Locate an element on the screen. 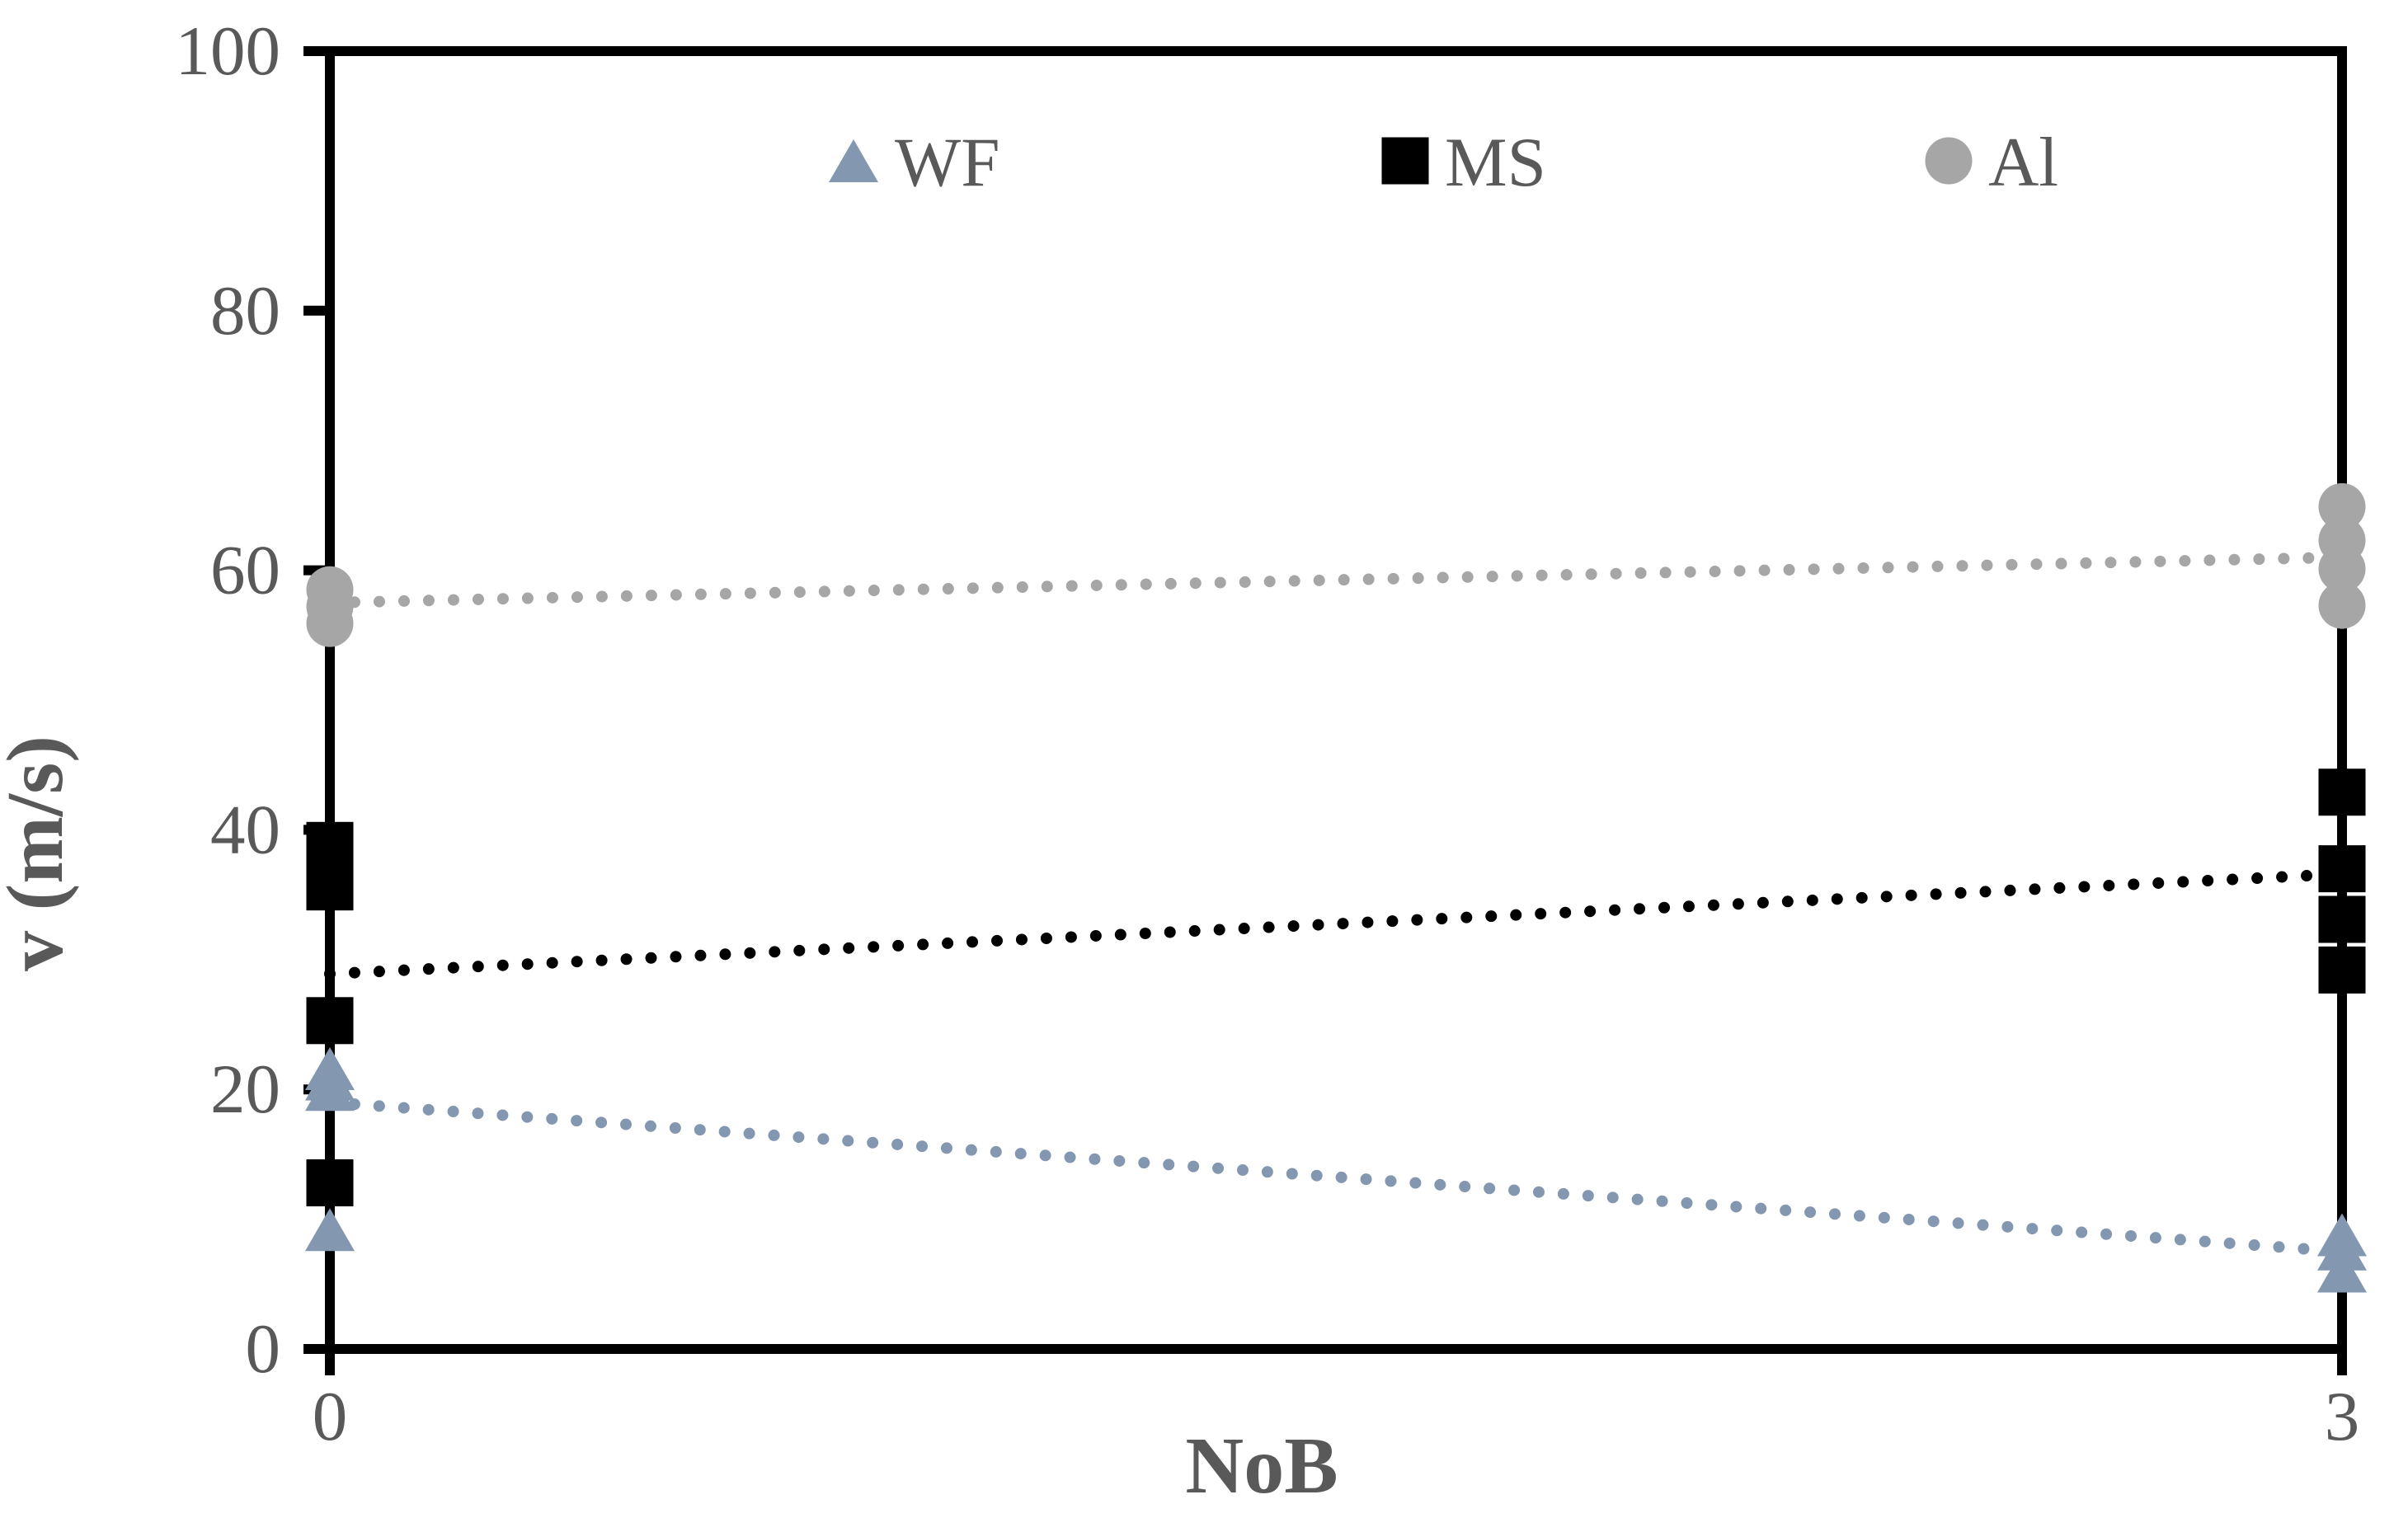 Image resolution: width=2408 pixels, height=1518 pixels. x-axis-title: NoB is located at coordinates (1262, 1466).